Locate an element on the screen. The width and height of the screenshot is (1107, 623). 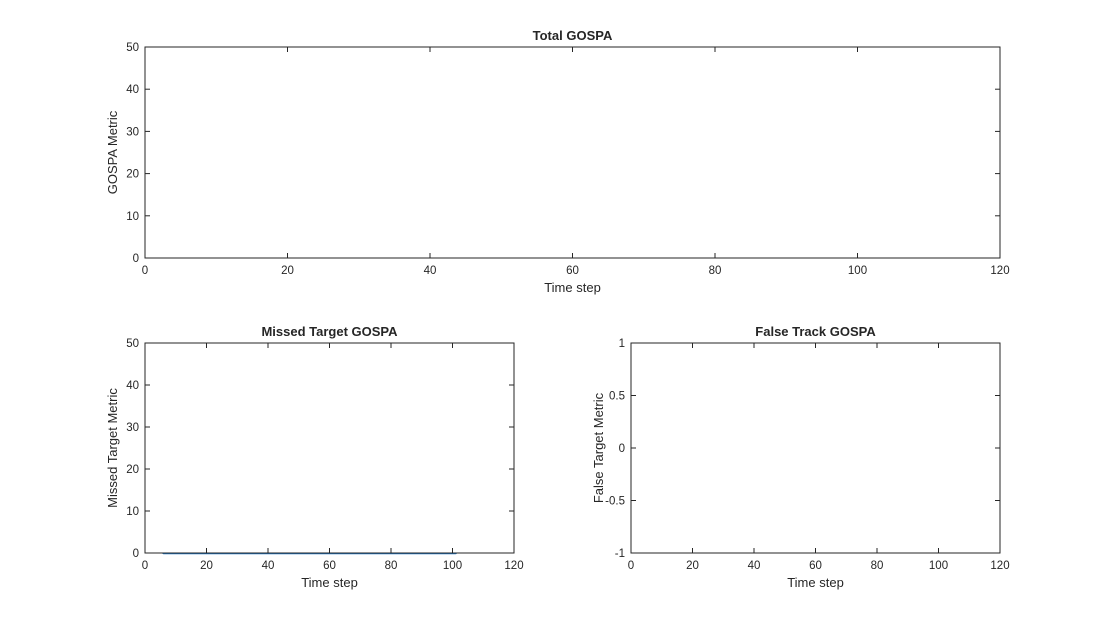
missed-y-axis-label: Missed Target Metric is located at coordinates (112, 448).